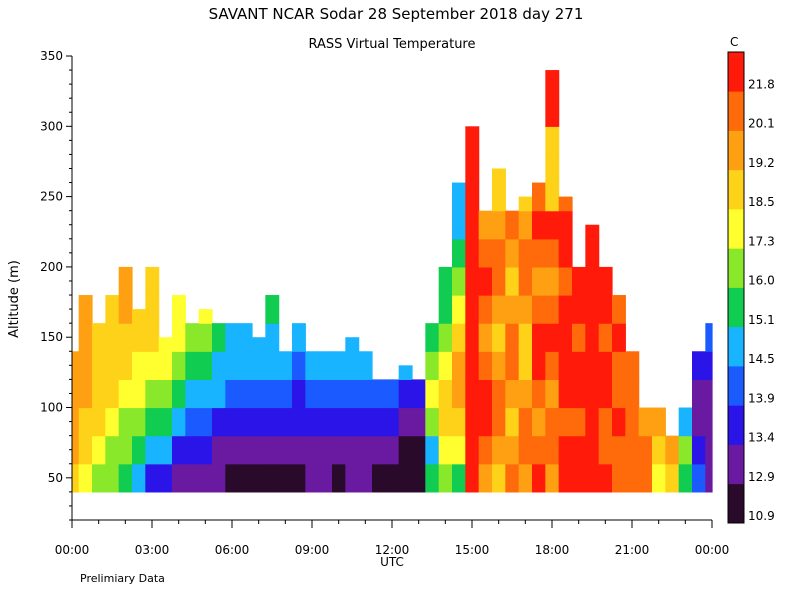 This screenshot has width=800, height=600. What do you see at coordinates (736, 229) in the screenshot?
I see `colorbar-swatch` at bounding box center [736, 229].